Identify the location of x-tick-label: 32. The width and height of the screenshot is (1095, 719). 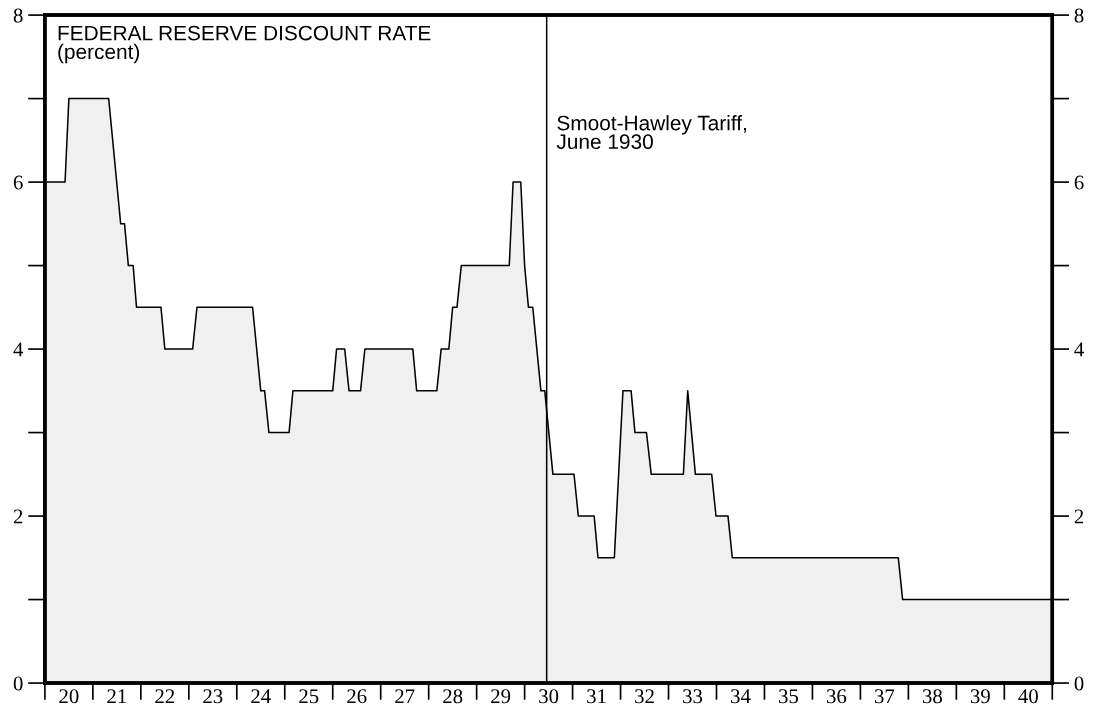
(644, 696).